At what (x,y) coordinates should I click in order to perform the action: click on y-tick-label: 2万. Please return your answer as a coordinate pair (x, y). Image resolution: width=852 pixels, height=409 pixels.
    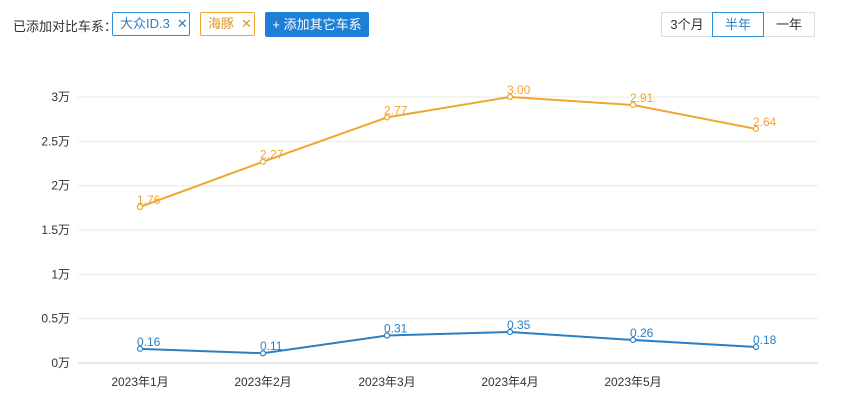
    Looking at the image, I should click on (60, 186).